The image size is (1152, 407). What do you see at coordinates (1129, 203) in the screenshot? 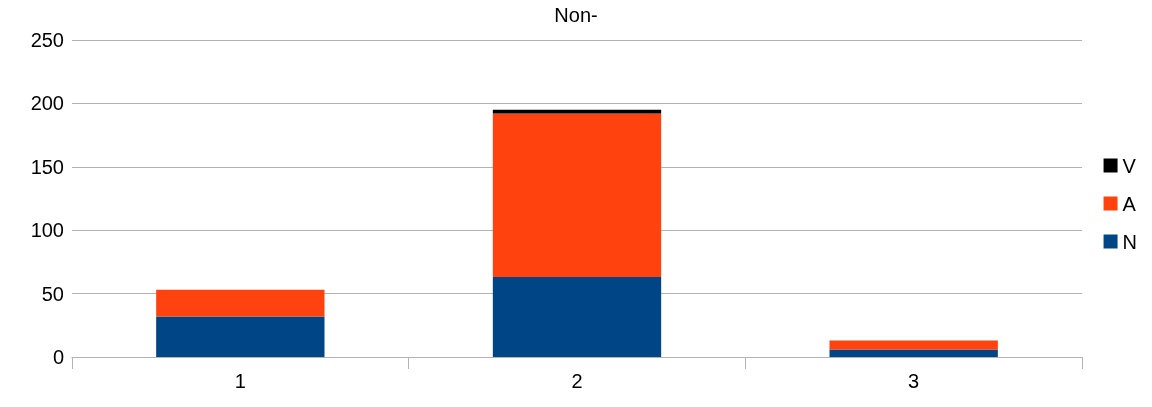
I see `legend-label: A` at bounding box center [1129, 203].